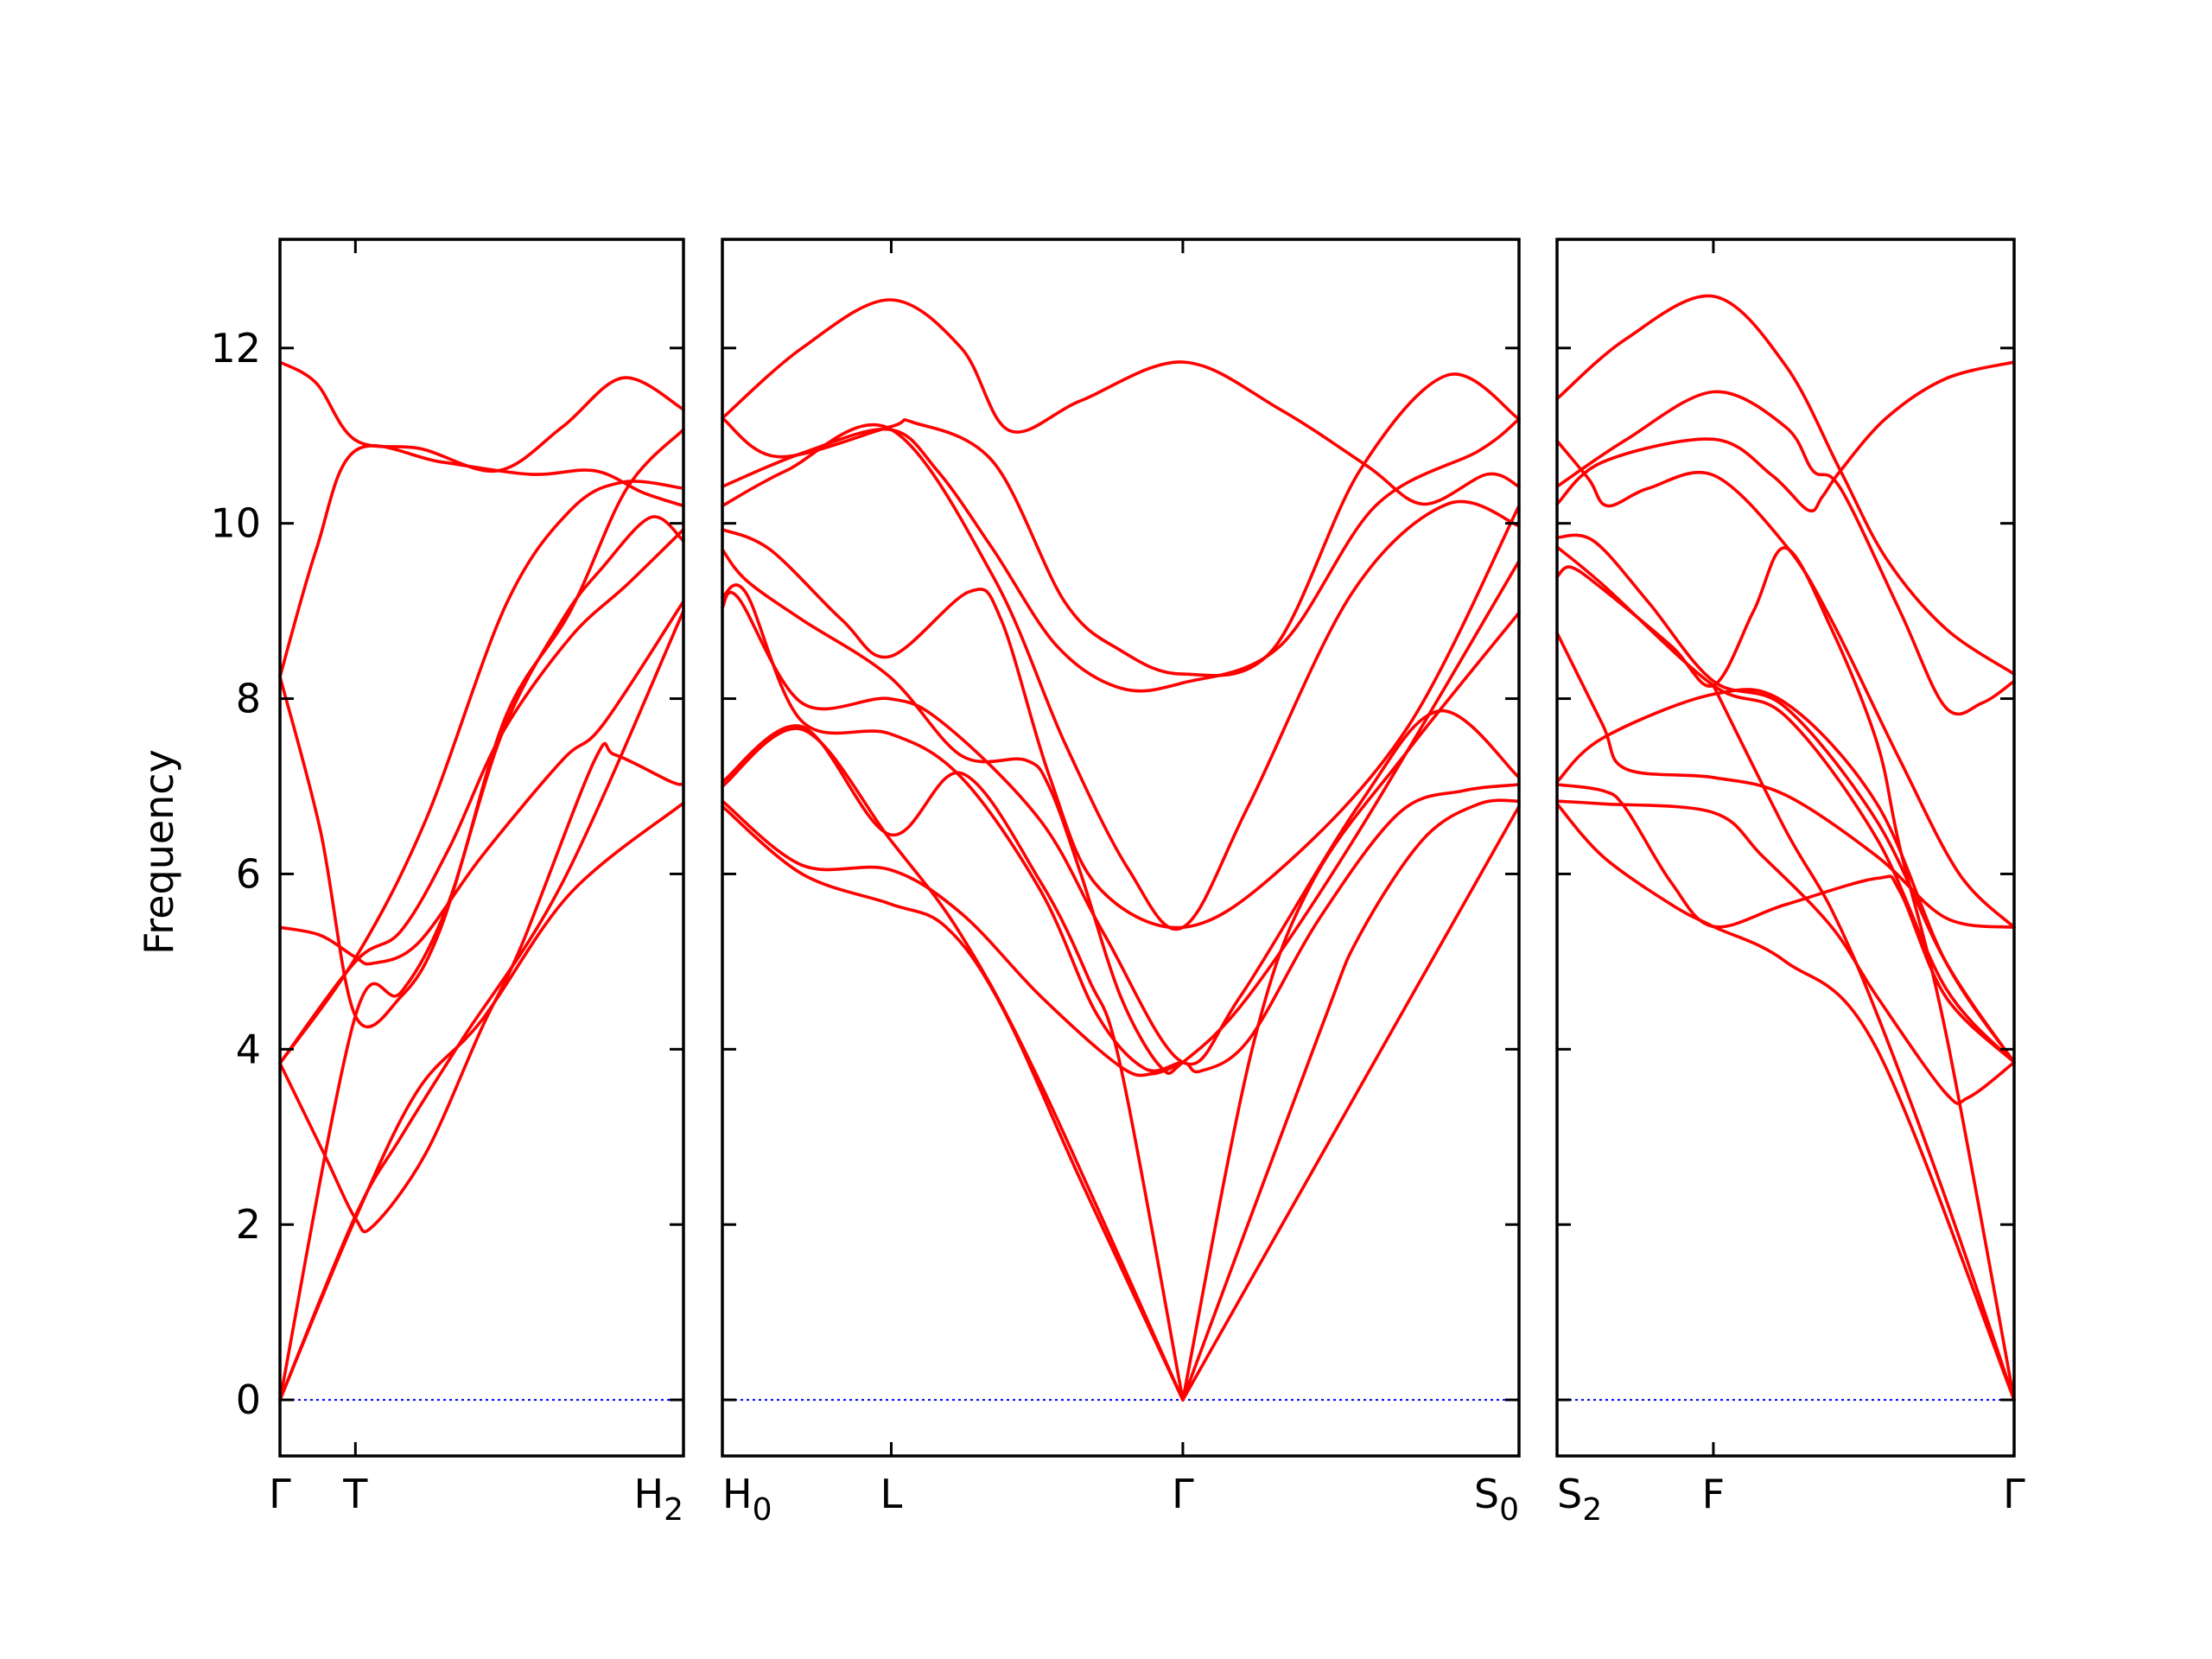 The width and height of the screenshot is (2212, 1659). I want to click on panel-1: Γ T H2, so click(477, 883).